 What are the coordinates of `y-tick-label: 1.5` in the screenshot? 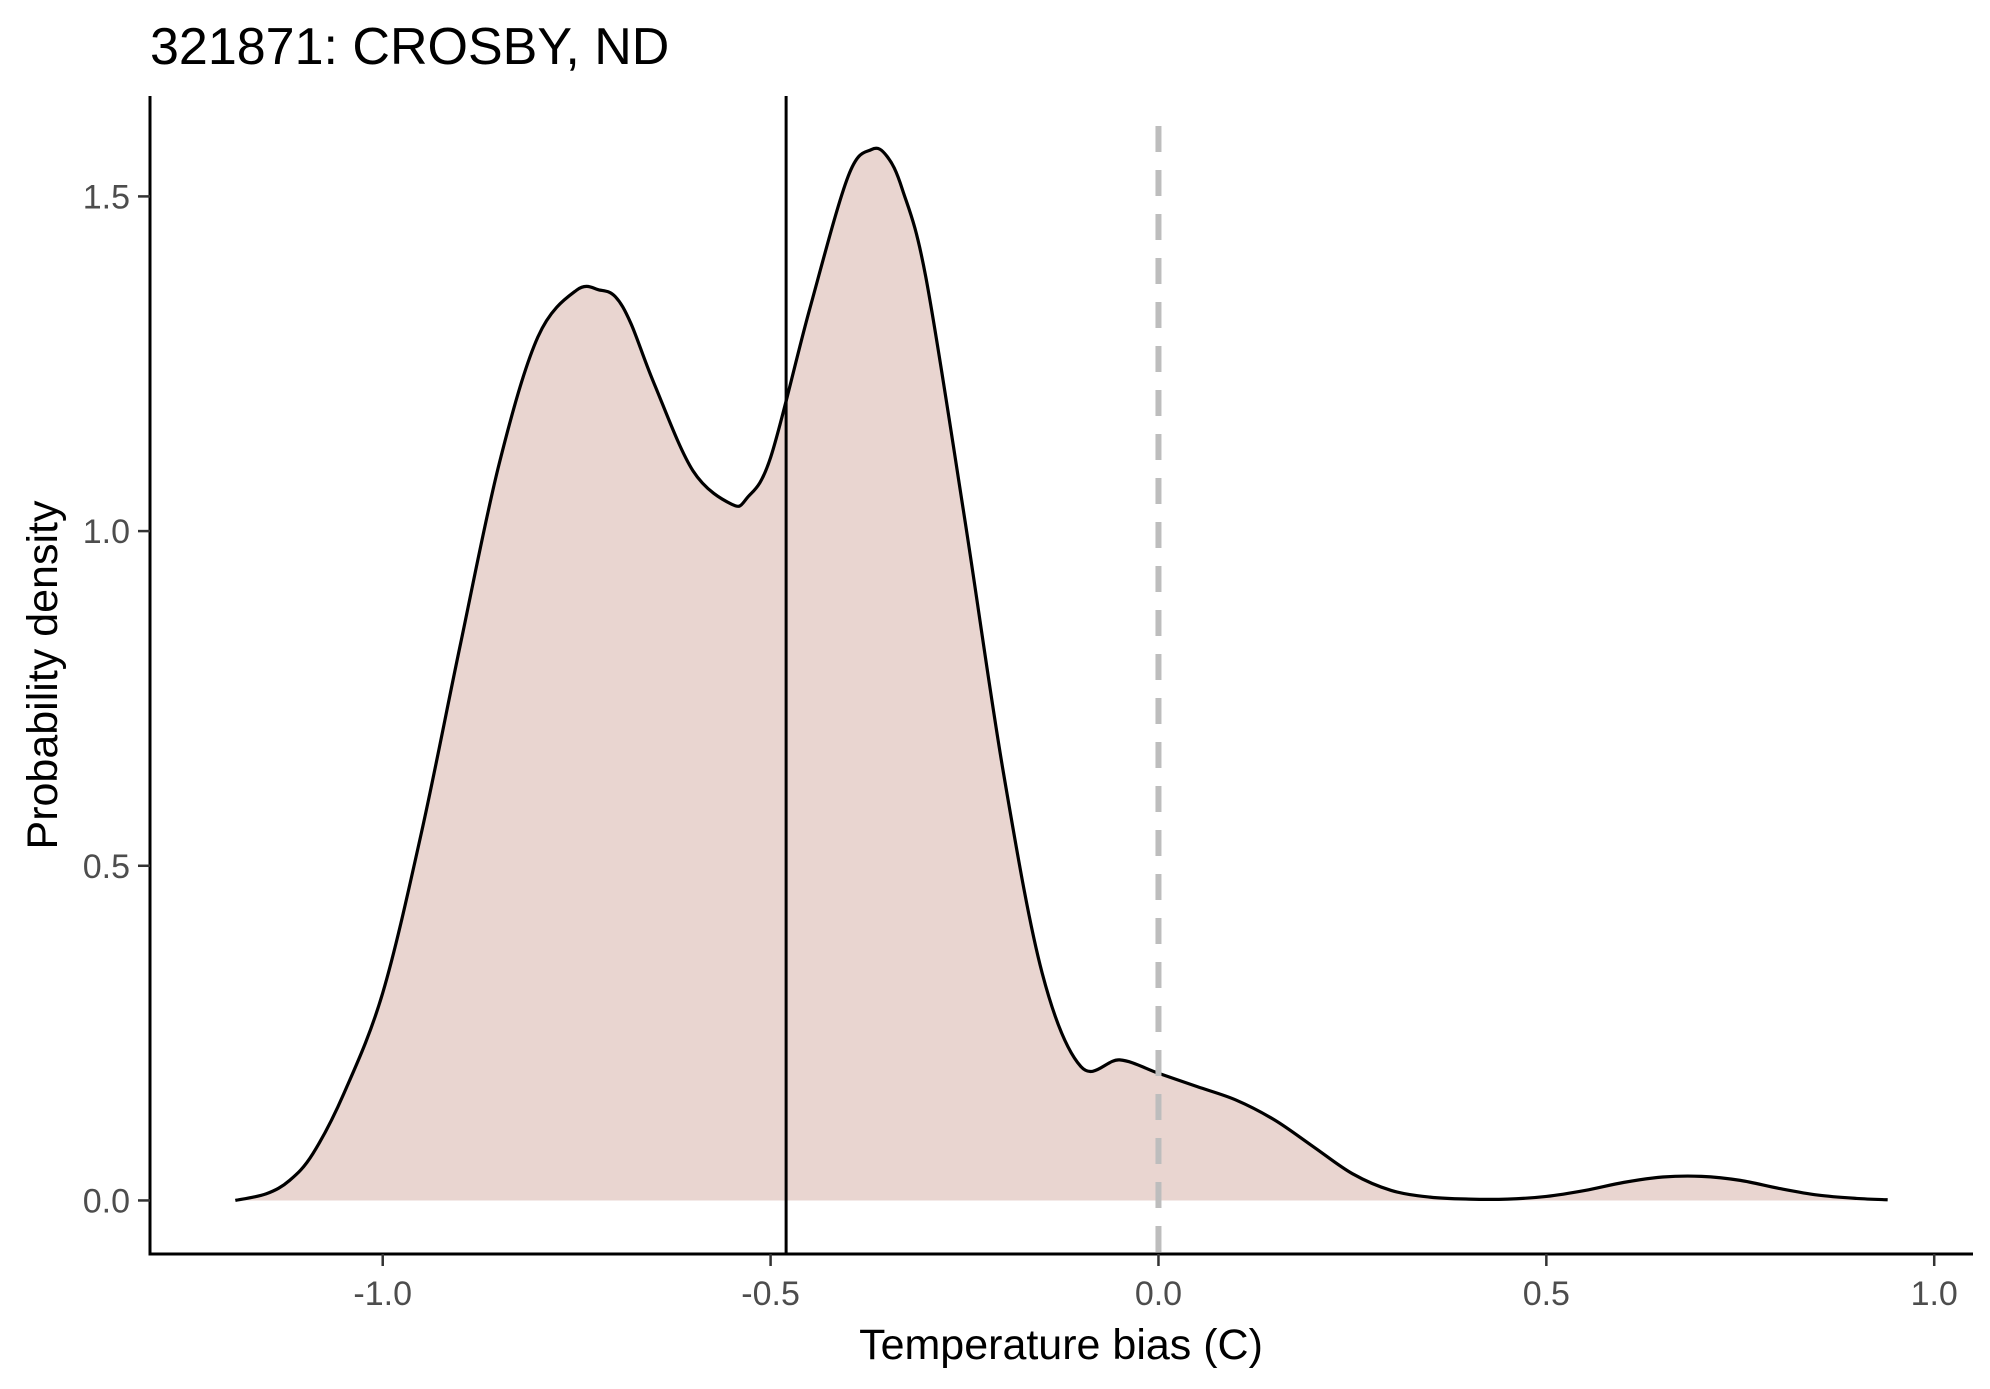 It's located at (106, 197).